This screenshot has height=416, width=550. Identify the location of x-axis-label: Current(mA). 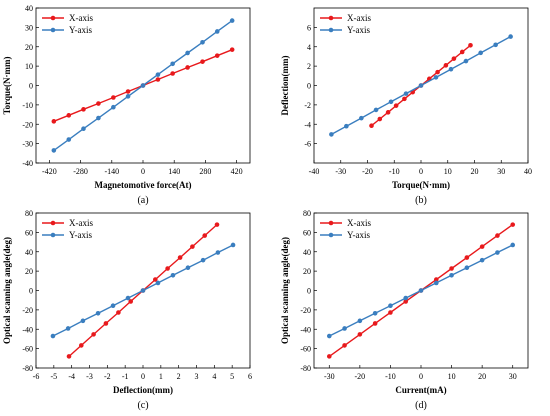
(420, 390).